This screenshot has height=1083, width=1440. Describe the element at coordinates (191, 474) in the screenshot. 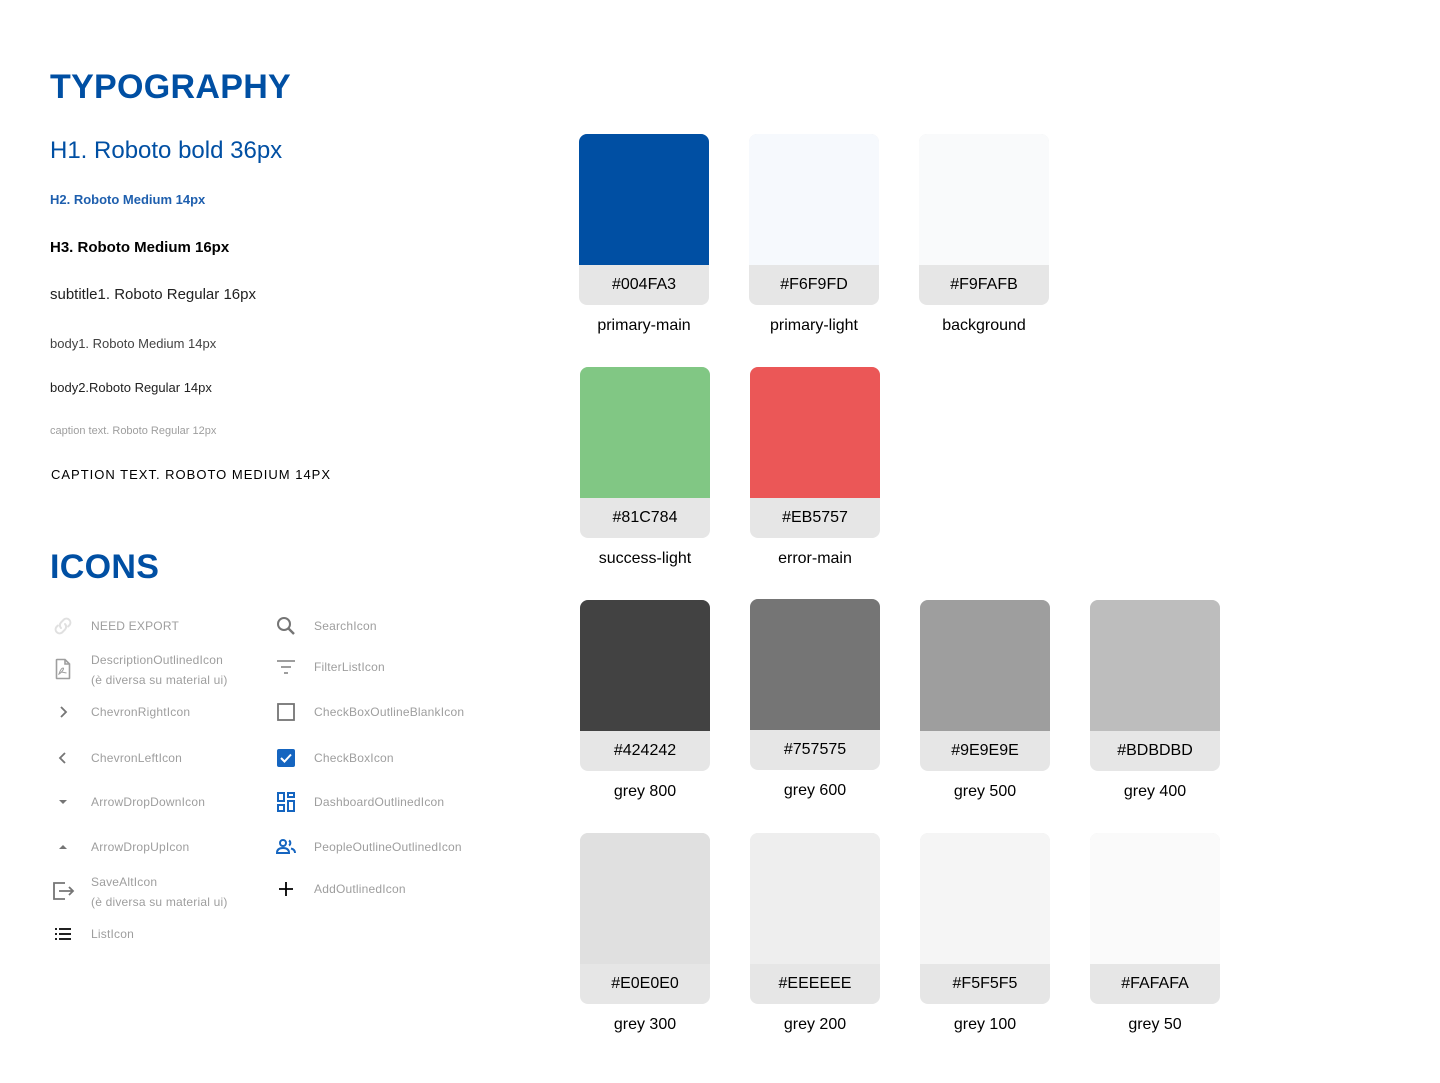

I see `caption-caps-sample: CAPTION TEXT. ROBOTO MEDIUM 14PX` at that location.